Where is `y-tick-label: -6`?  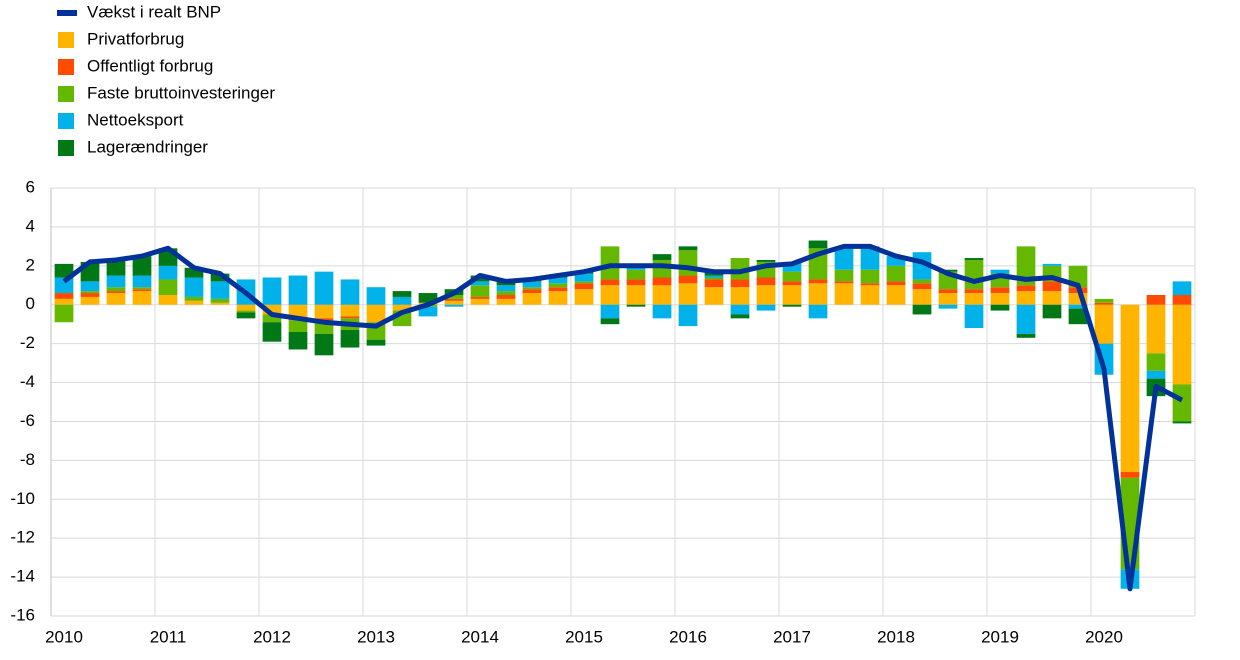
y-tick-label: -6 is located at coordinates (27, 420).